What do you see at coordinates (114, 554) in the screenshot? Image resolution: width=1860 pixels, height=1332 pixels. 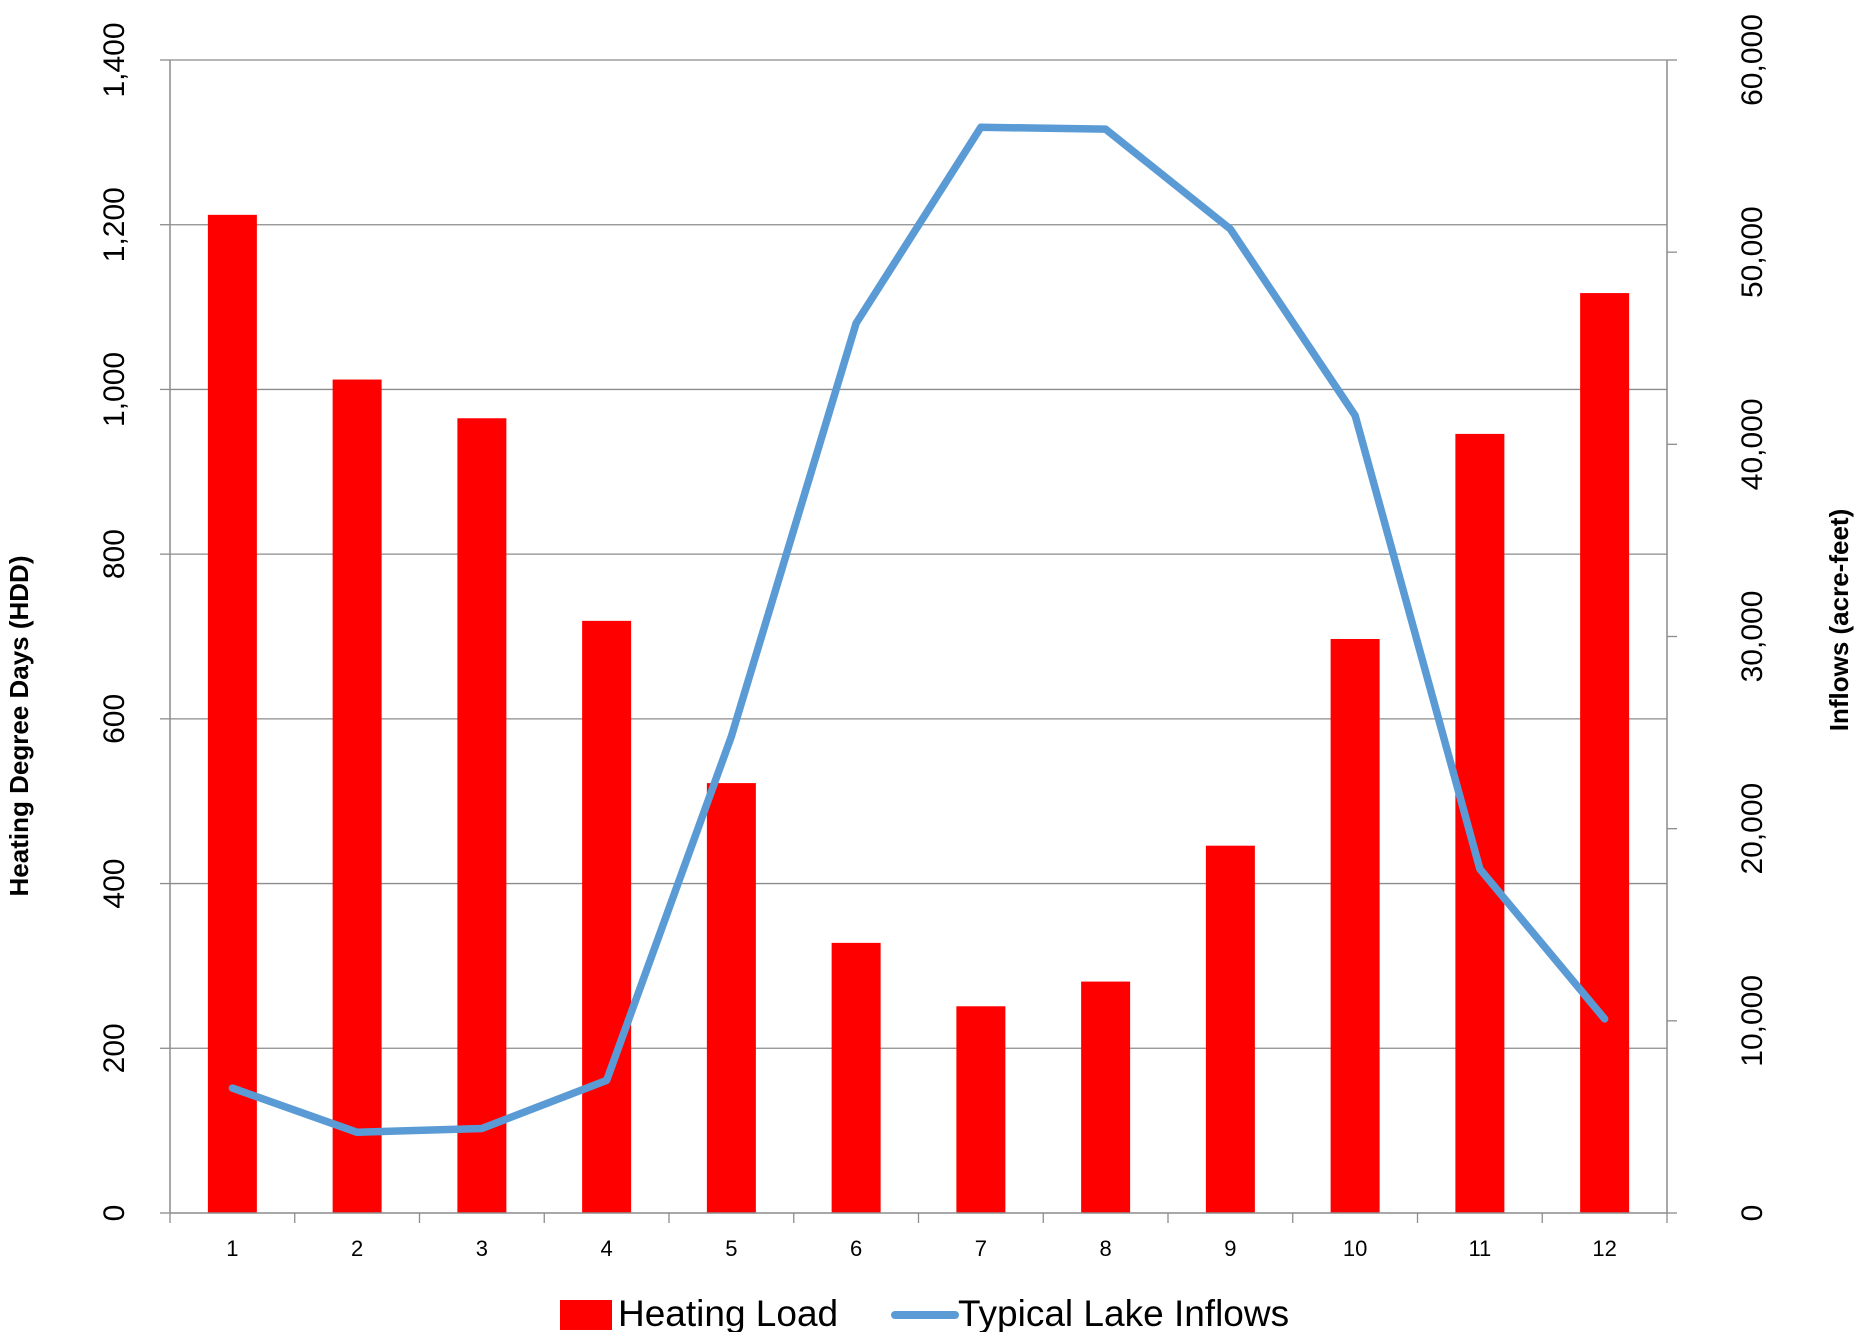 I see `y-left-tick-label: 800` at bounding box center [114, 554].